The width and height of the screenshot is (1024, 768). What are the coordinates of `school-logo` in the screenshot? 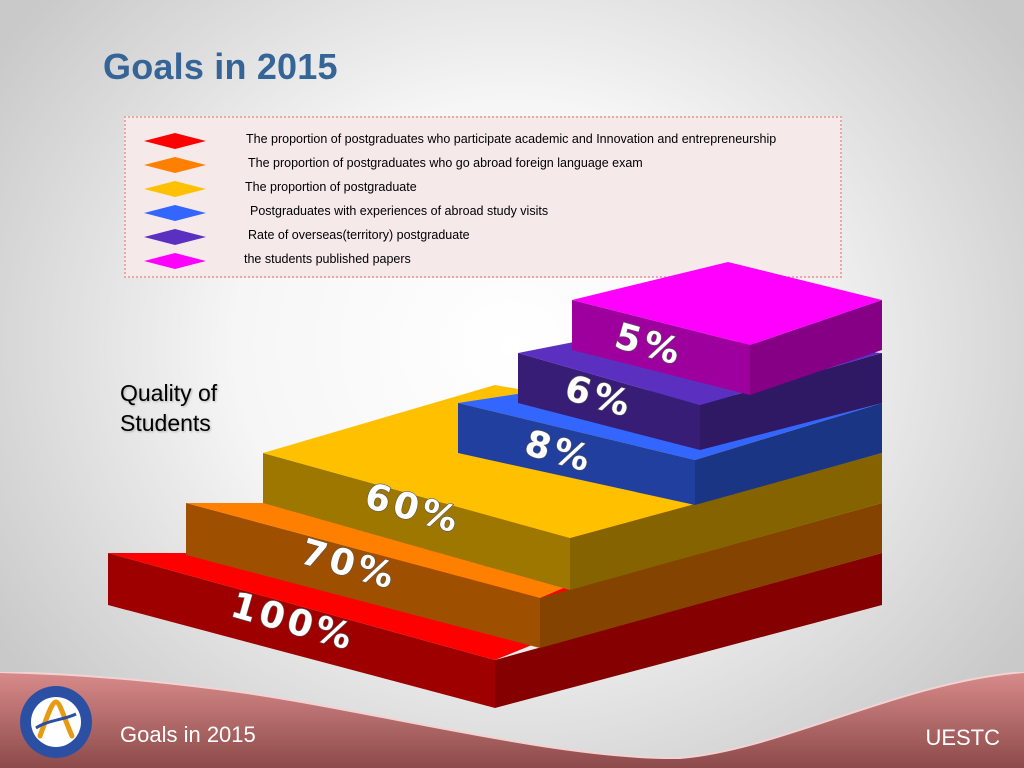 It's located at (56, 722).